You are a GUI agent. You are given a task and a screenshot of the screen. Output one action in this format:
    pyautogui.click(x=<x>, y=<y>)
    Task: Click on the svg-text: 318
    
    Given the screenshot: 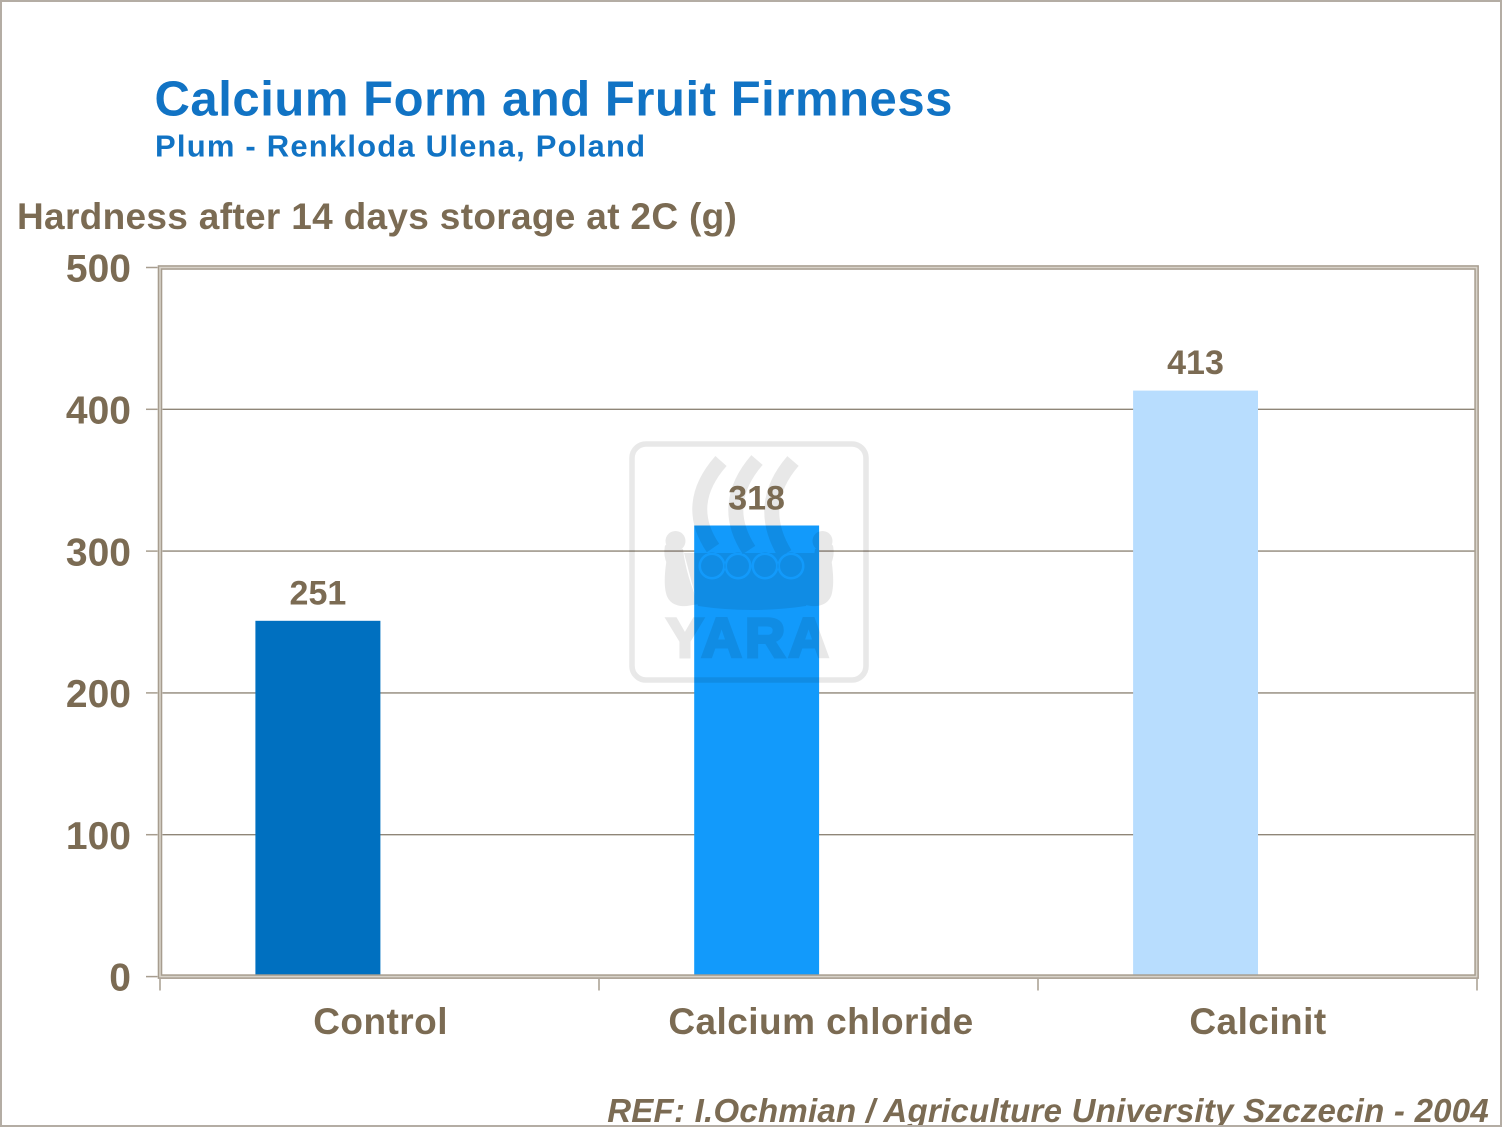 What is the action you would take?
    pyautogui.click(x=756, y=499)
    